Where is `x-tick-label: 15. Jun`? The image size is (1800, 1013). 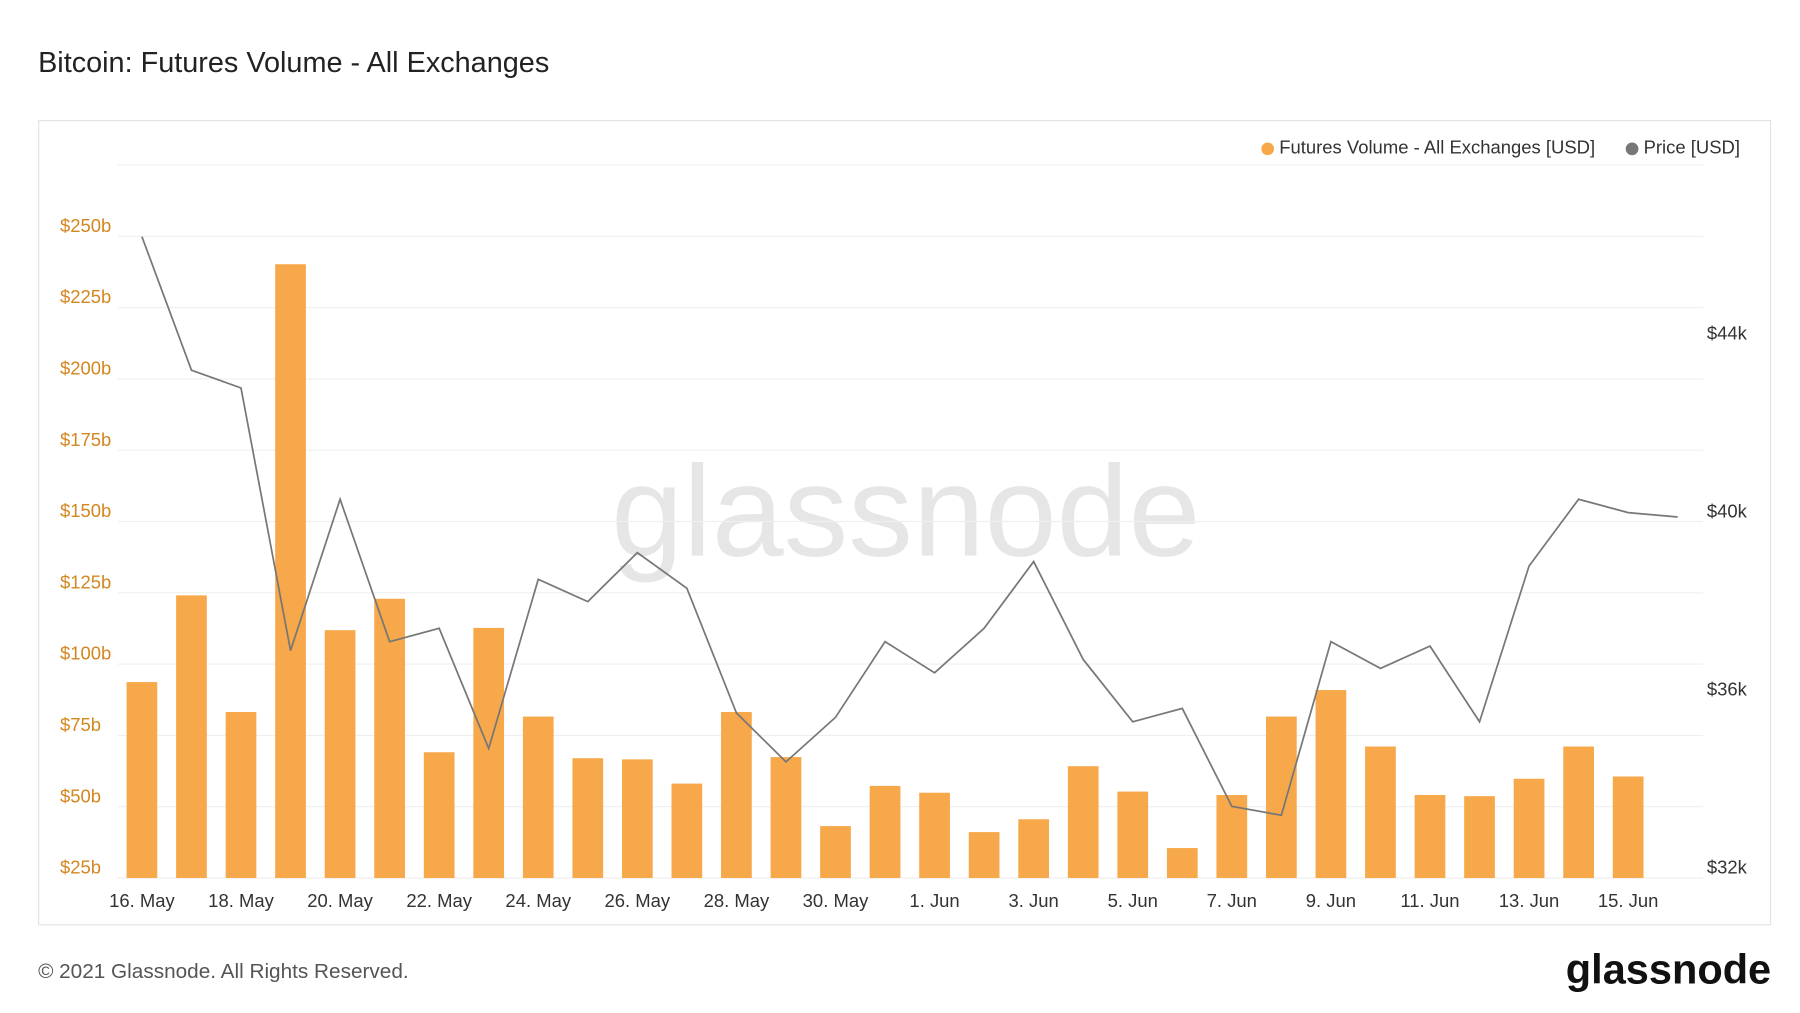 x-tick-label: 15. Jun is located at coordinates (1628, 900).